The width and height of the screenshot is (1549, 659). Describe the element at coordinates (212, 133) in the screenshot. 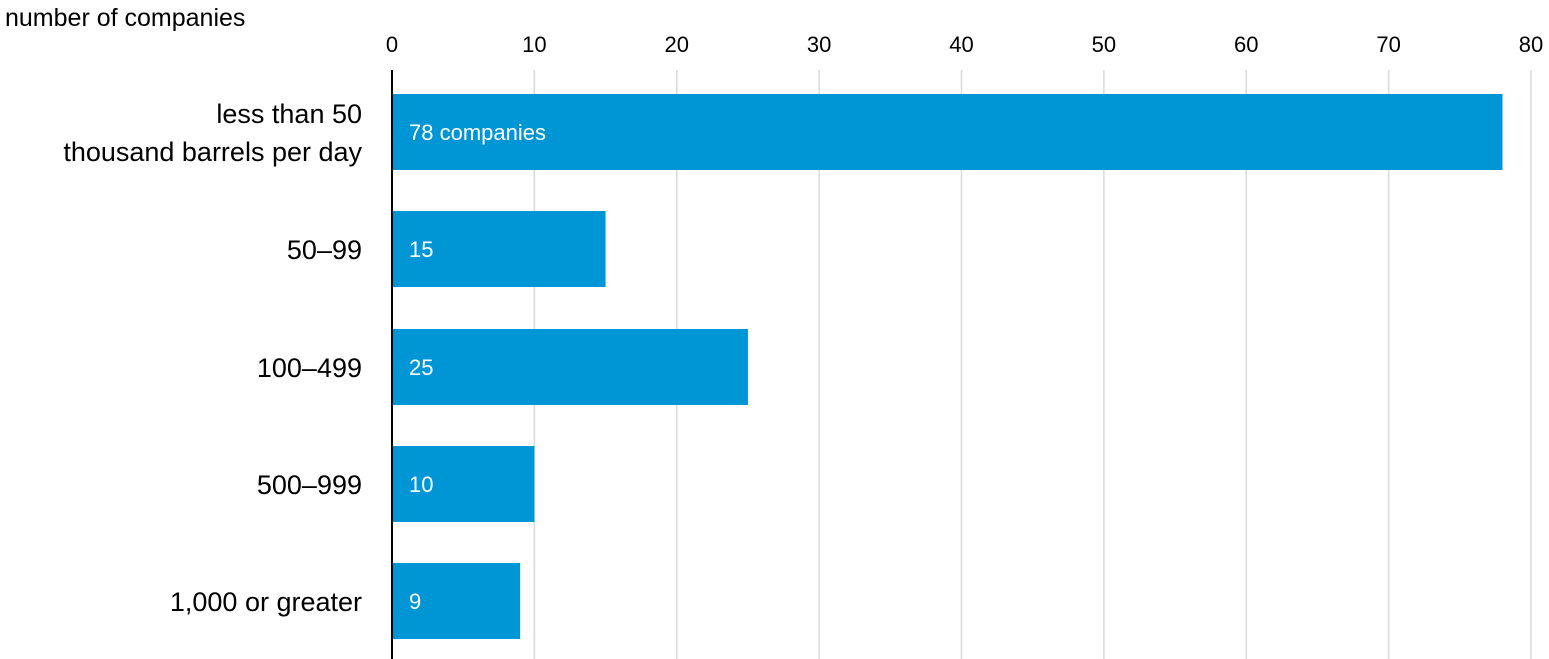

I see `category-label: less than 50 thousand barrels per day` at that location.